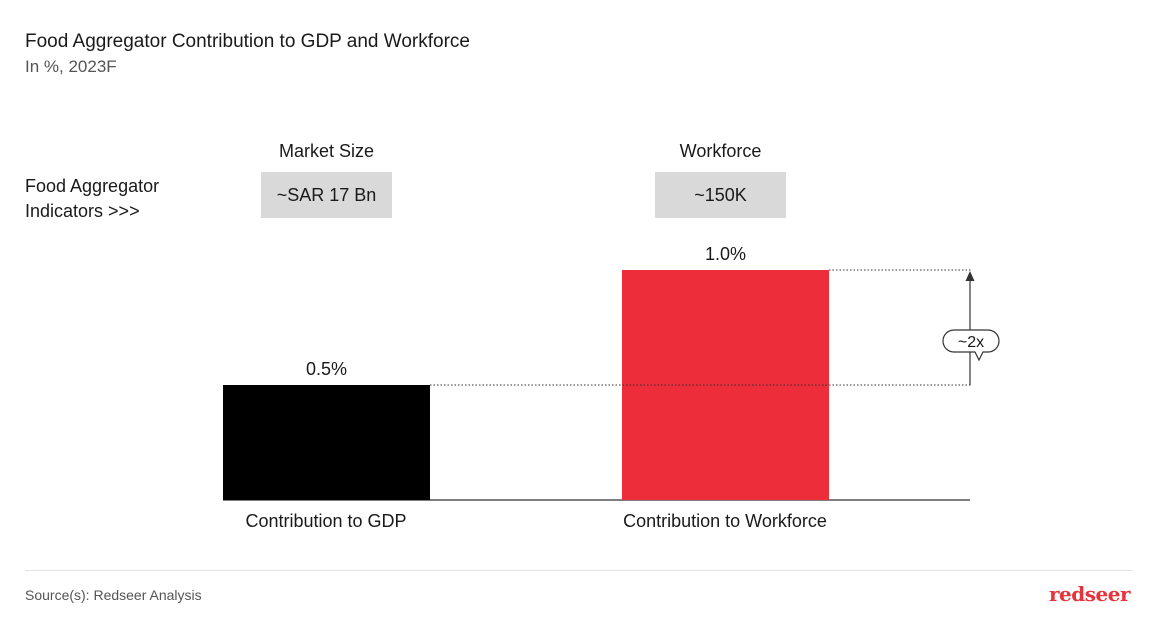 Image resolution: width=1162 pixels, height=635 pixels. What do you see at coordinates (578, 570) in the screenshot?
I see `footer-divider` at bounding box center [578, 570].